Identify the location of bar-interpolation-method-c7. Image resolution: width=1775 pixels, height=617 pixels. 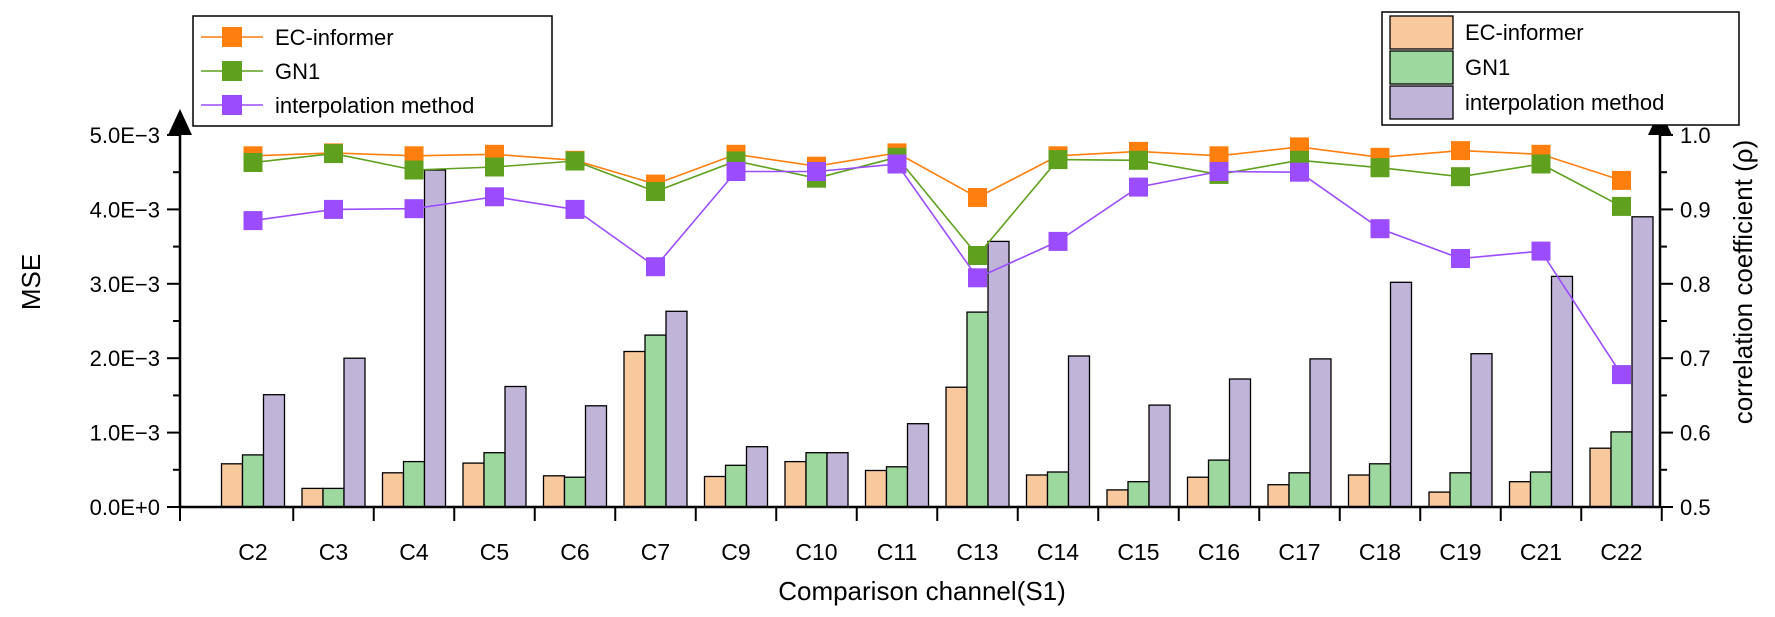
(676, 409).